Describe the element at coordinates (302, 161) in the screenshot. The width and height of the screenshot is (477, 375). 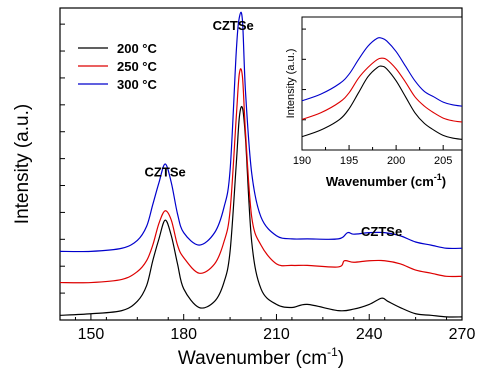
I see `inset-x-tick-label: 190` at that location.